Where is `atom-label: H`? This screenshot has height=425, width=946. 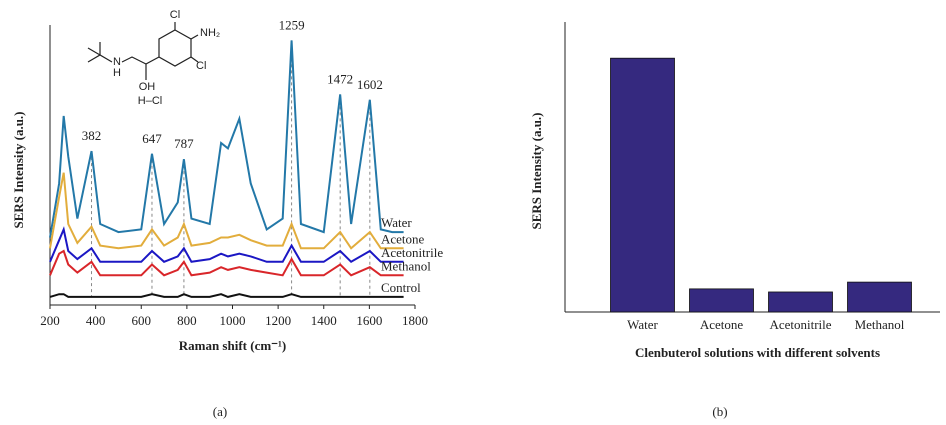
atom-label: H is located at coordinates (117, 73).